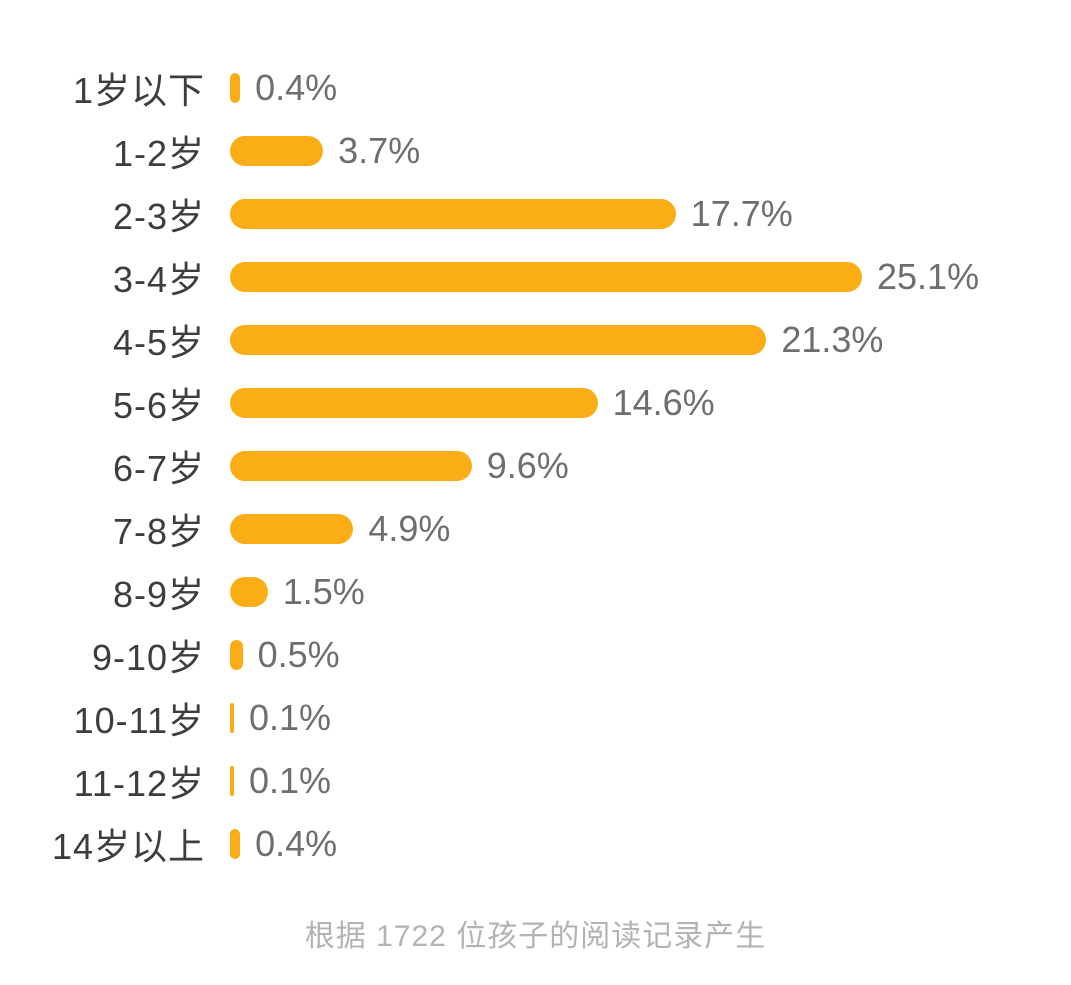 The height and width of the screenshot is (985, 1071). Describe the element at coordinates (832, 339) in the screenshot. I see `value-label: 21.3%` at that location.